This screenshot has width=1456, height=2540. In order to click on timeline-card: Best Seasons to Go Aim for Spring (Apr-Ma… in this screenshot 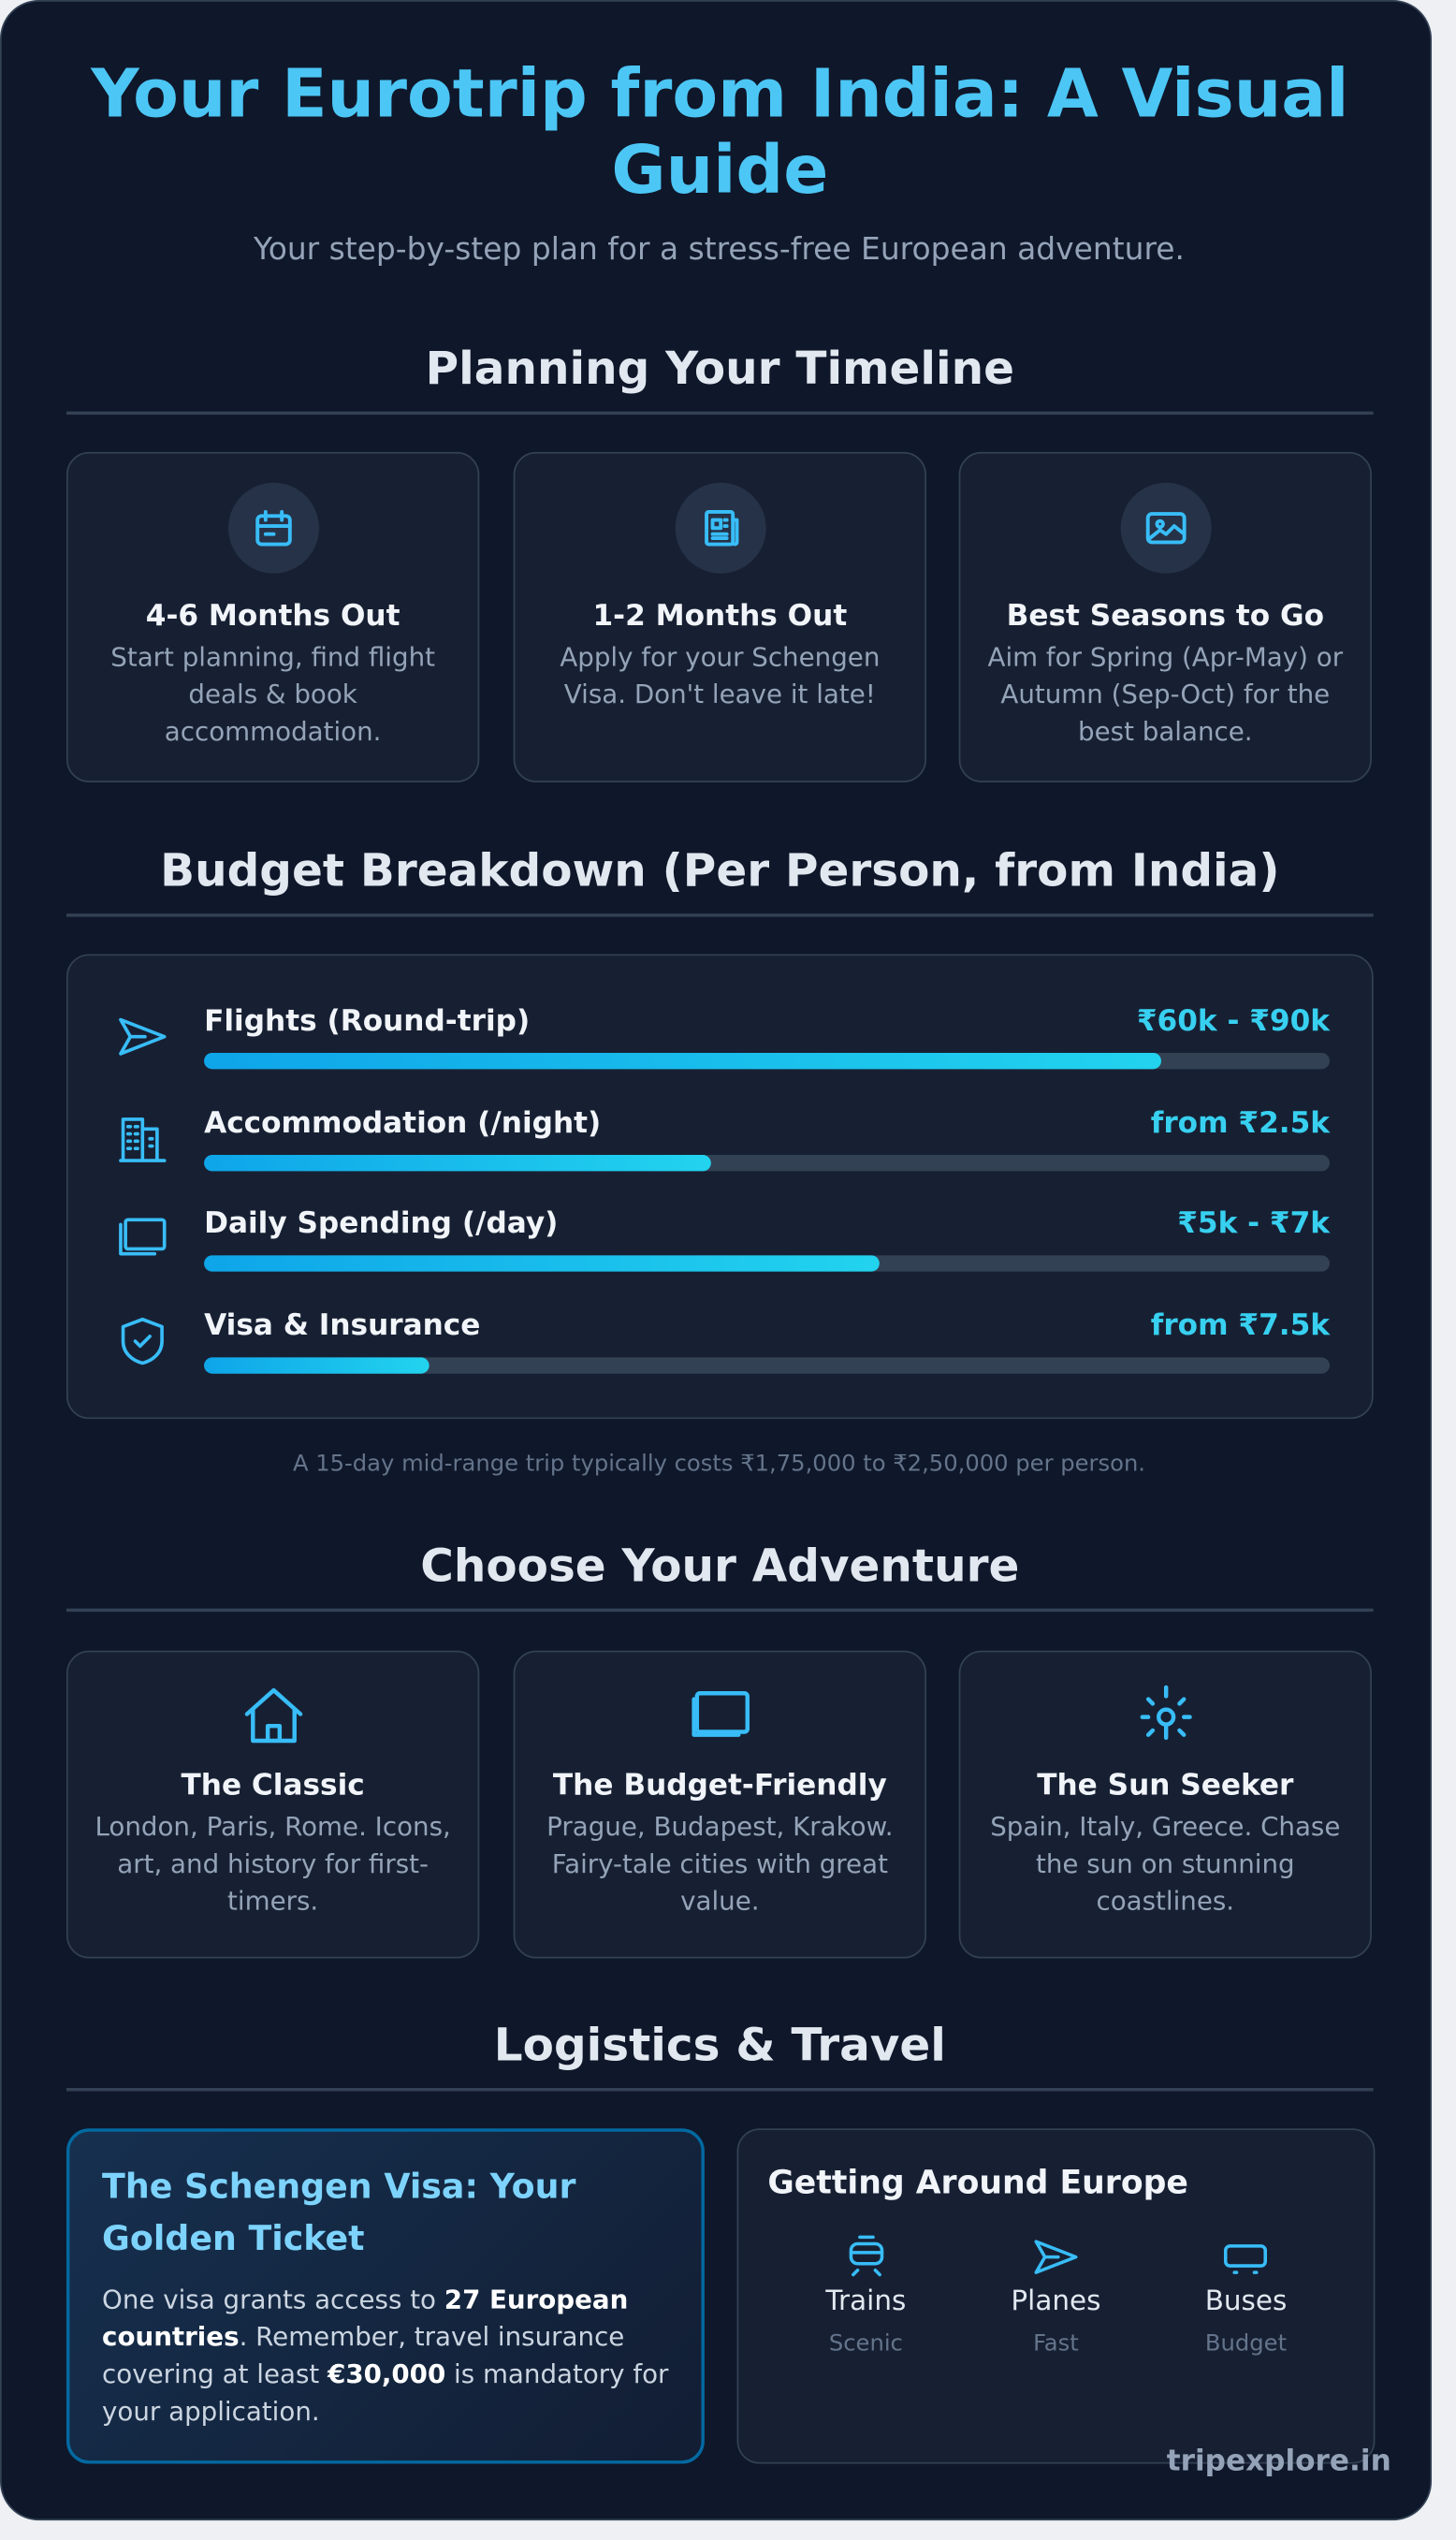, I will do `click(1165, 616)`.